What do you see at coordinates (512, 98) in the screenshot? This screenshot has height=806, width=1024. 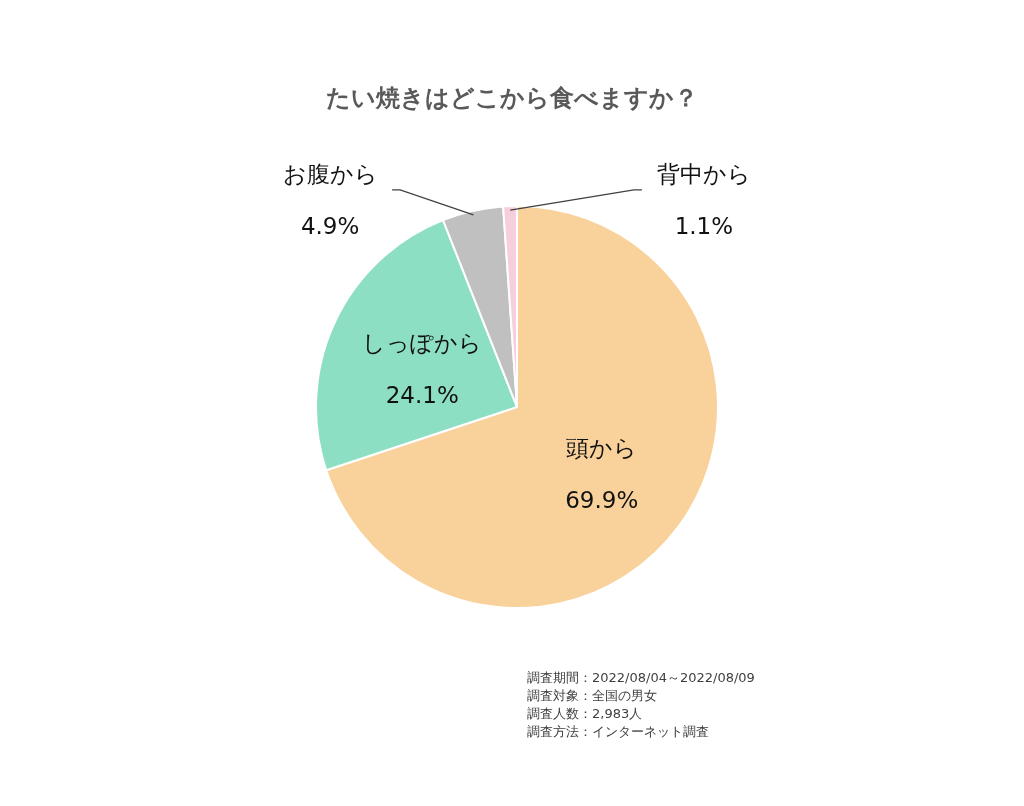 I see `chart-title: たい焼きはどこから食べますか？` at bounding box center [512, 98].